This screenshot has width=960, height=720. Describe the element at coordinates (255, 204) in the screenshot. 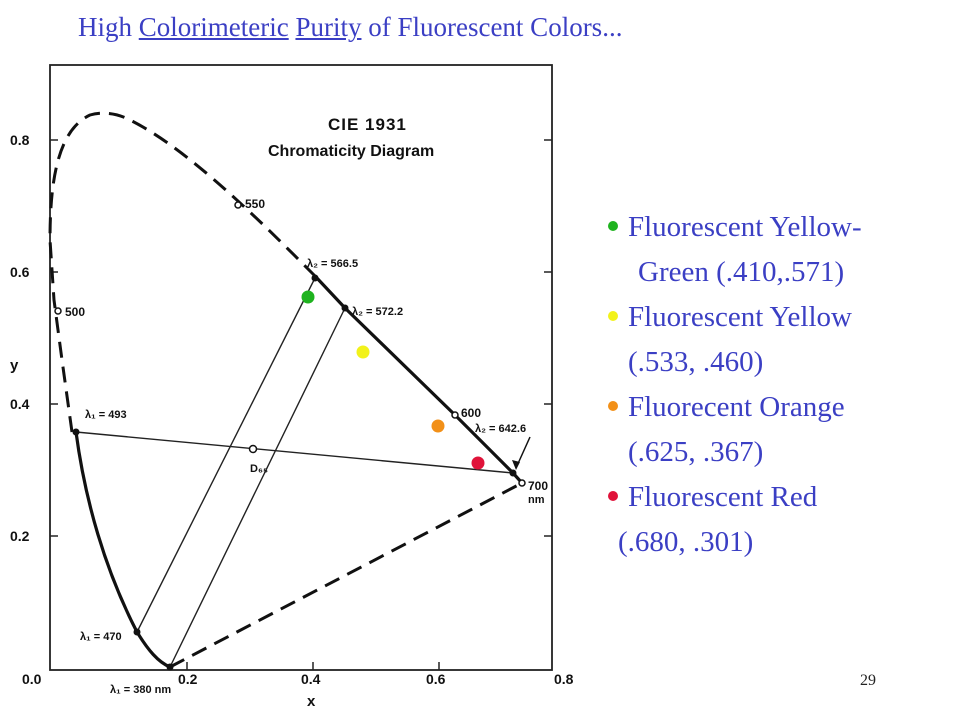

I see `label-550: 550` at that location.